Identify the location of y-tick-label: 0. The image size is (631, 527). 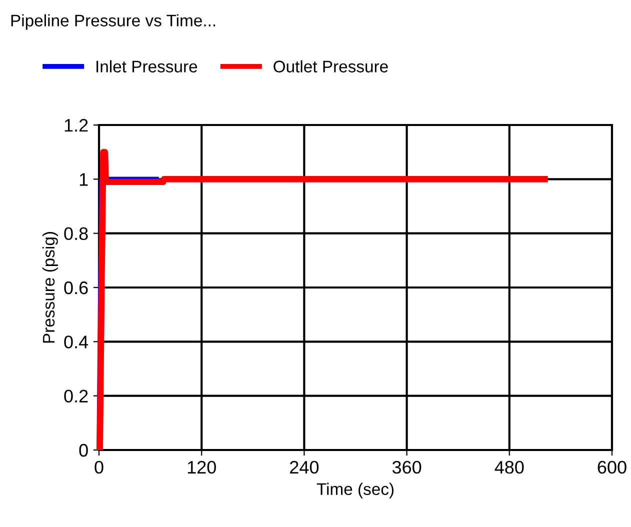
(83, 450).